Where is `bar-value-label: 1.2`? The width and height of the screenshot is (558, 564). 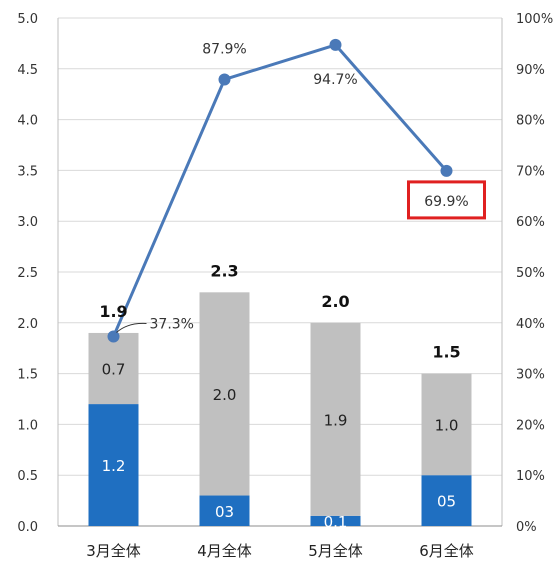
bar-value-label: 1.2 is located at coordinates (114, 466).